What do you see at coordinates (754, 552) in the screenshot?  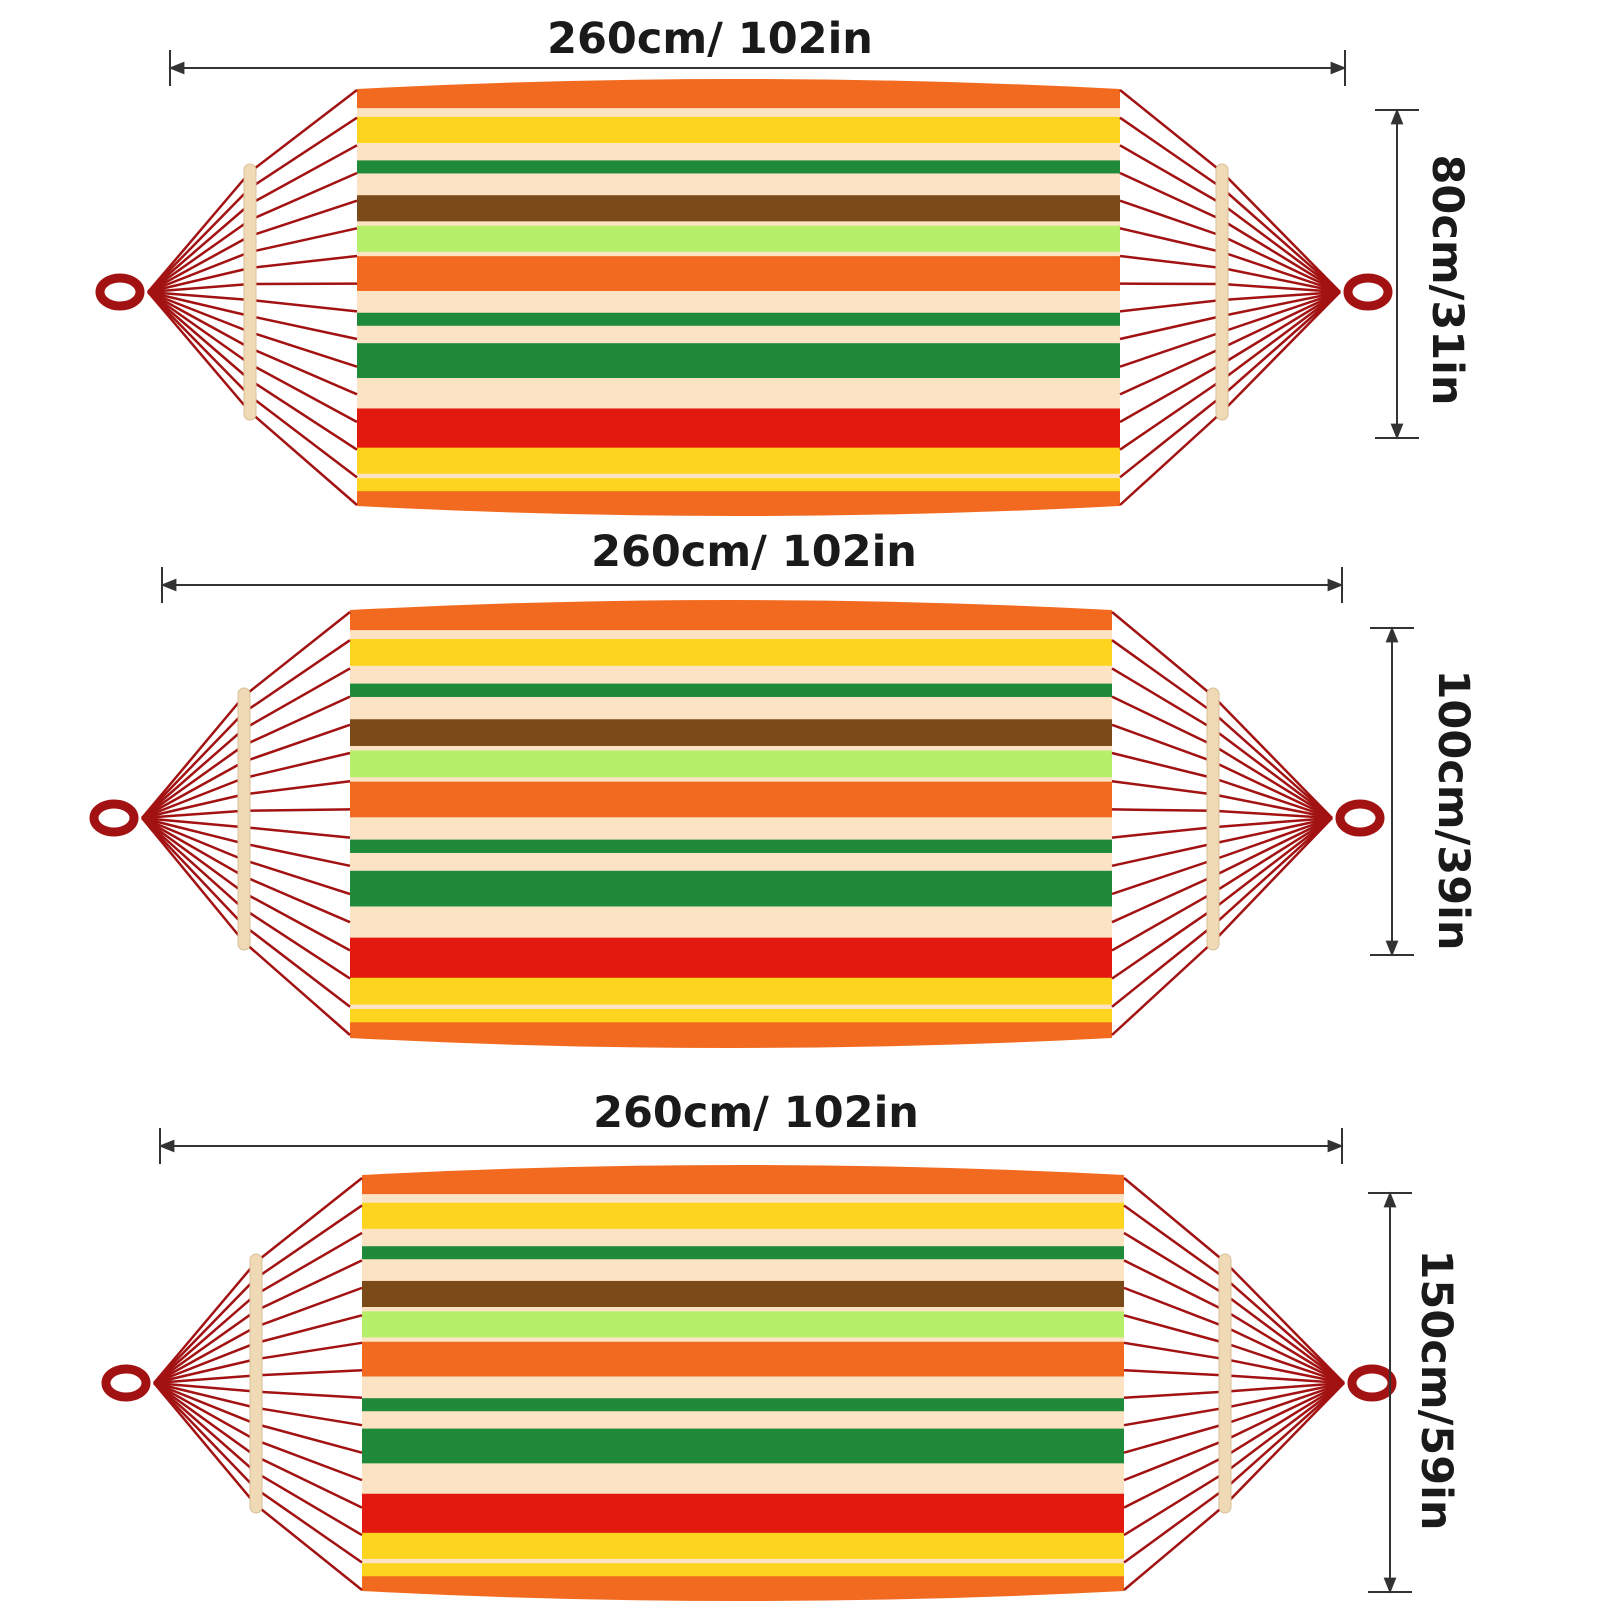 I see `hammock-2-length-label: 260cm/ 102in` at bounding box center [754, 552].